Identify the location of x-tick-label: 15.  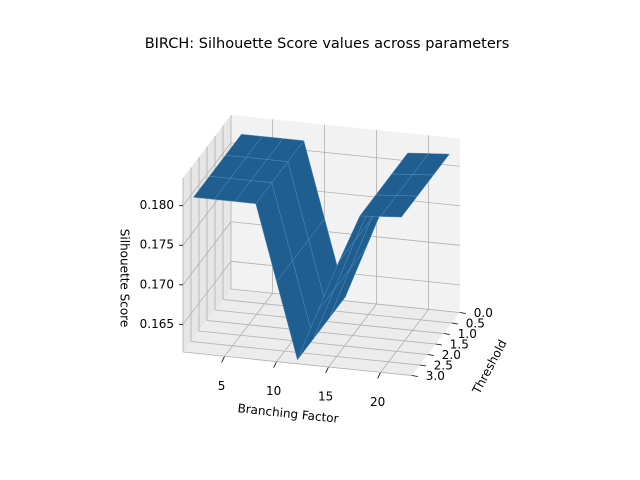
(325, 396).